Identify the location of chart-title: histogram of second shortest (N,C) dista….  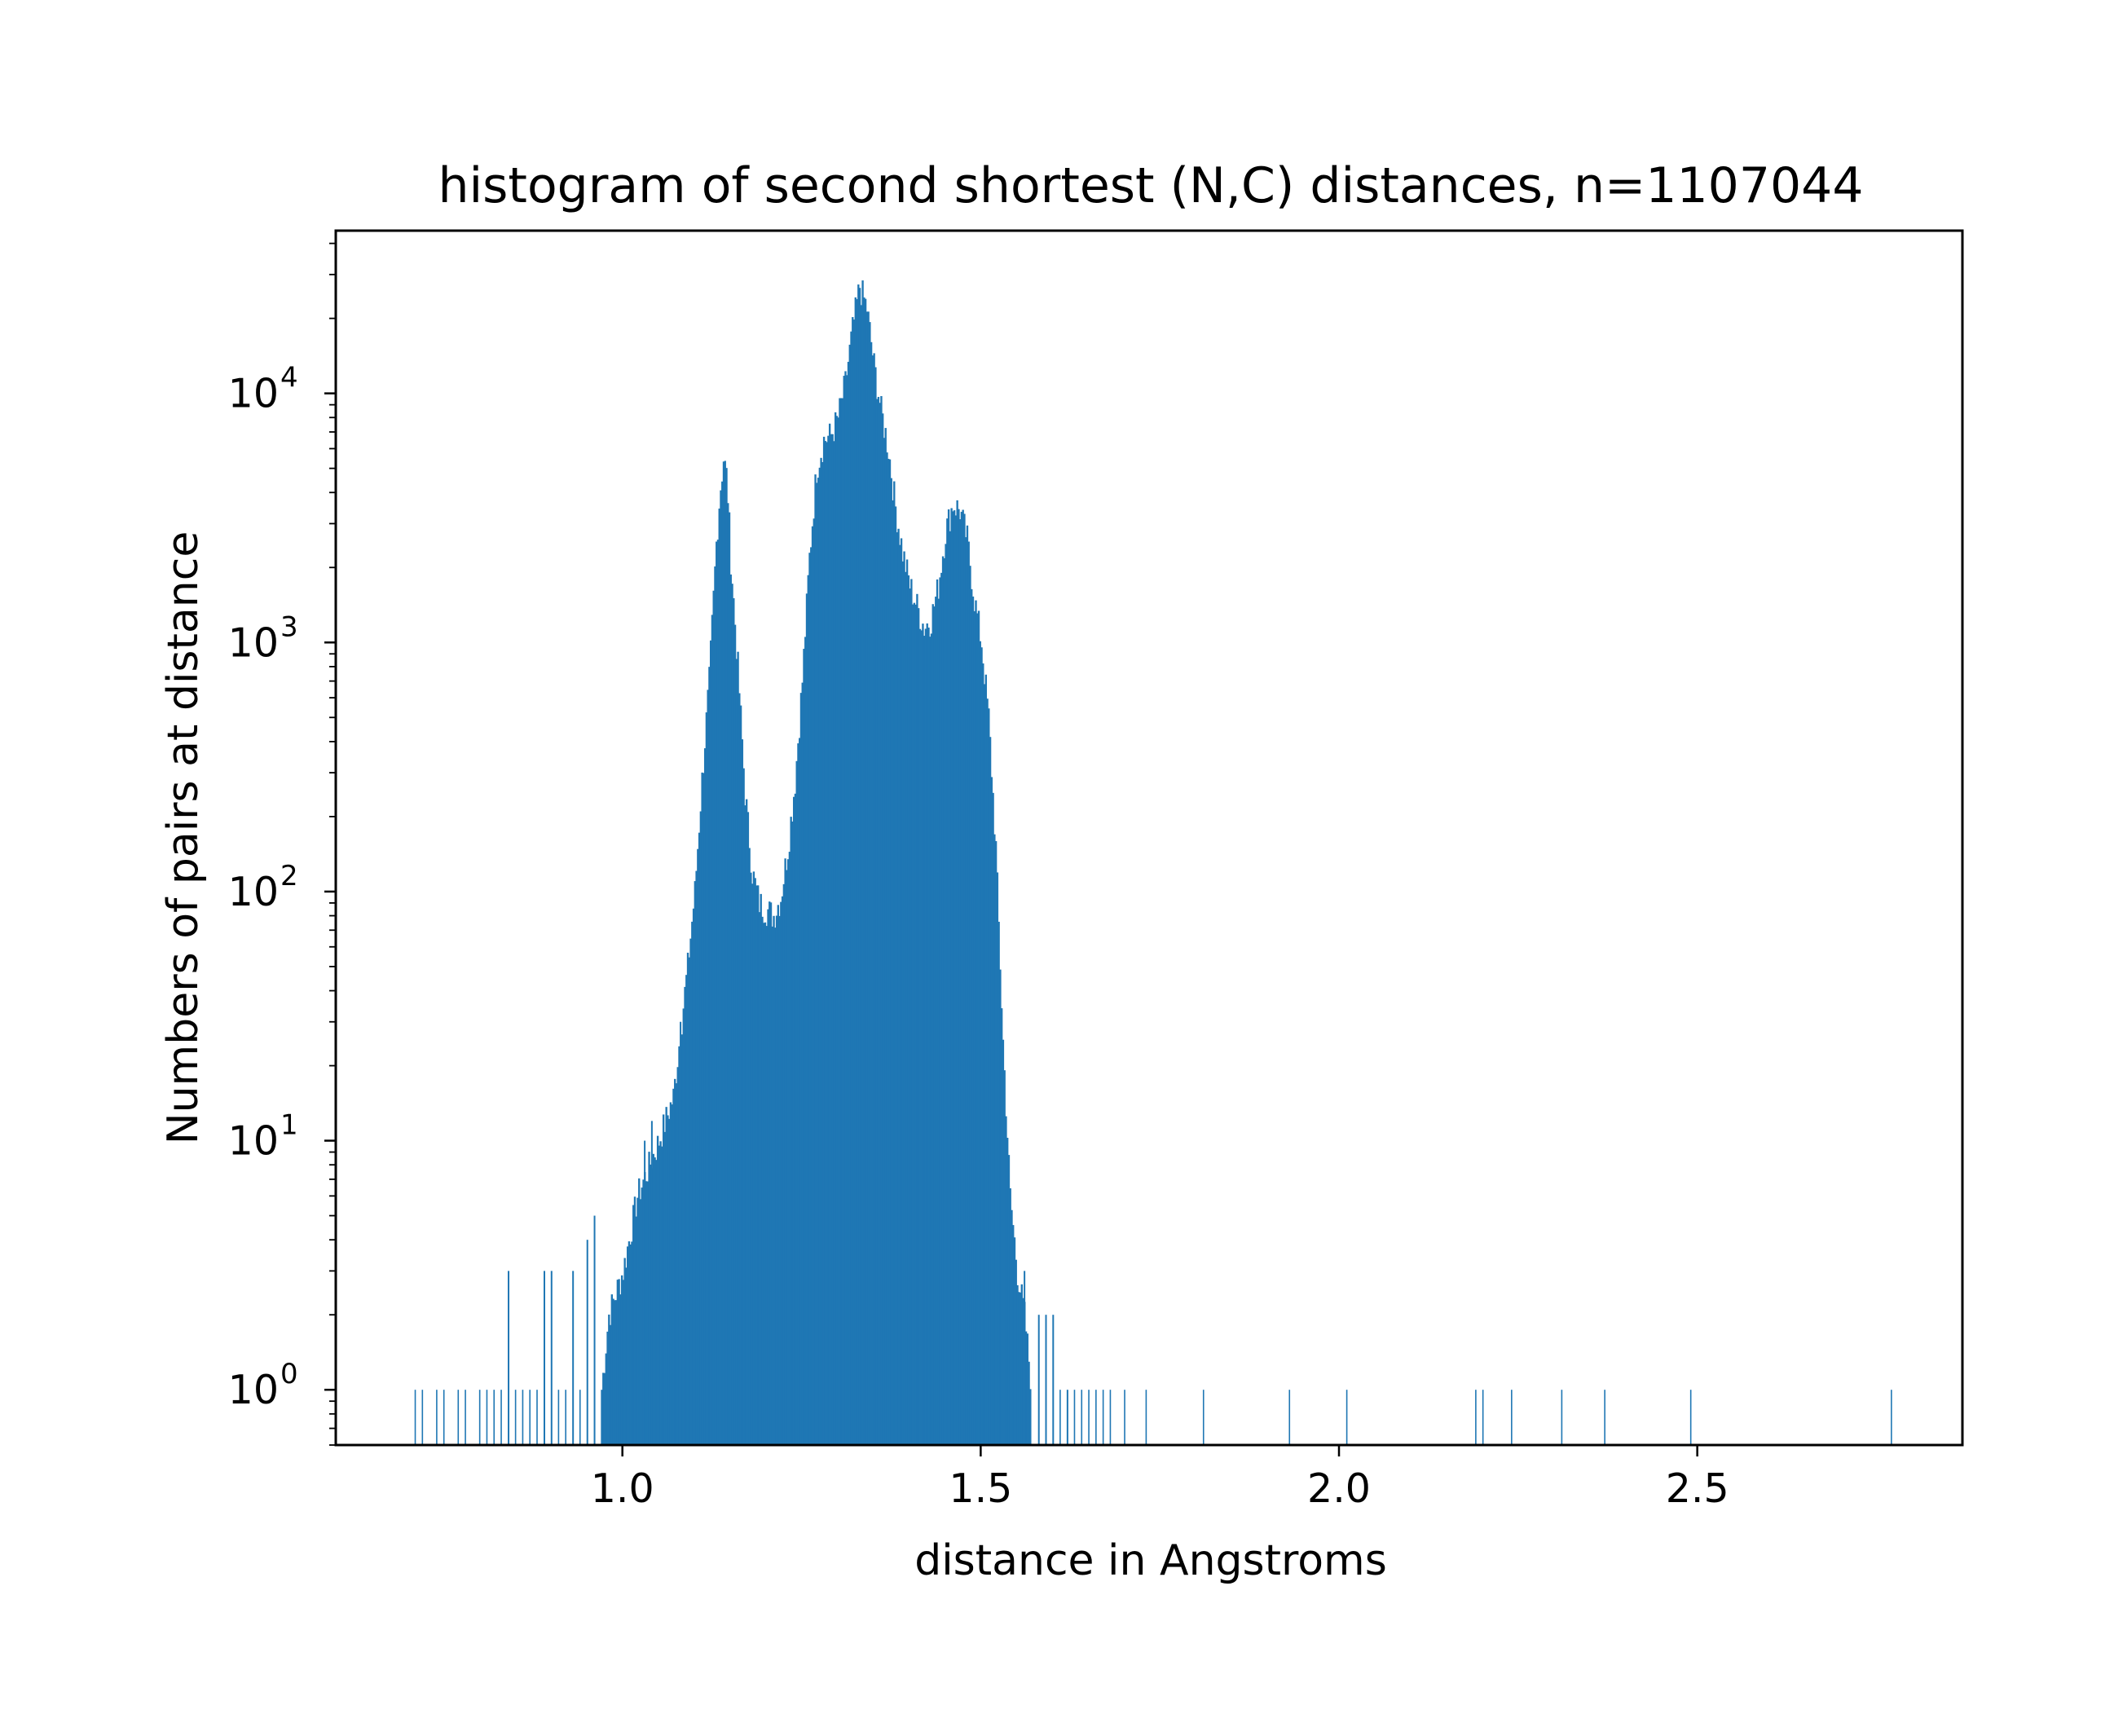
(1150, 185).